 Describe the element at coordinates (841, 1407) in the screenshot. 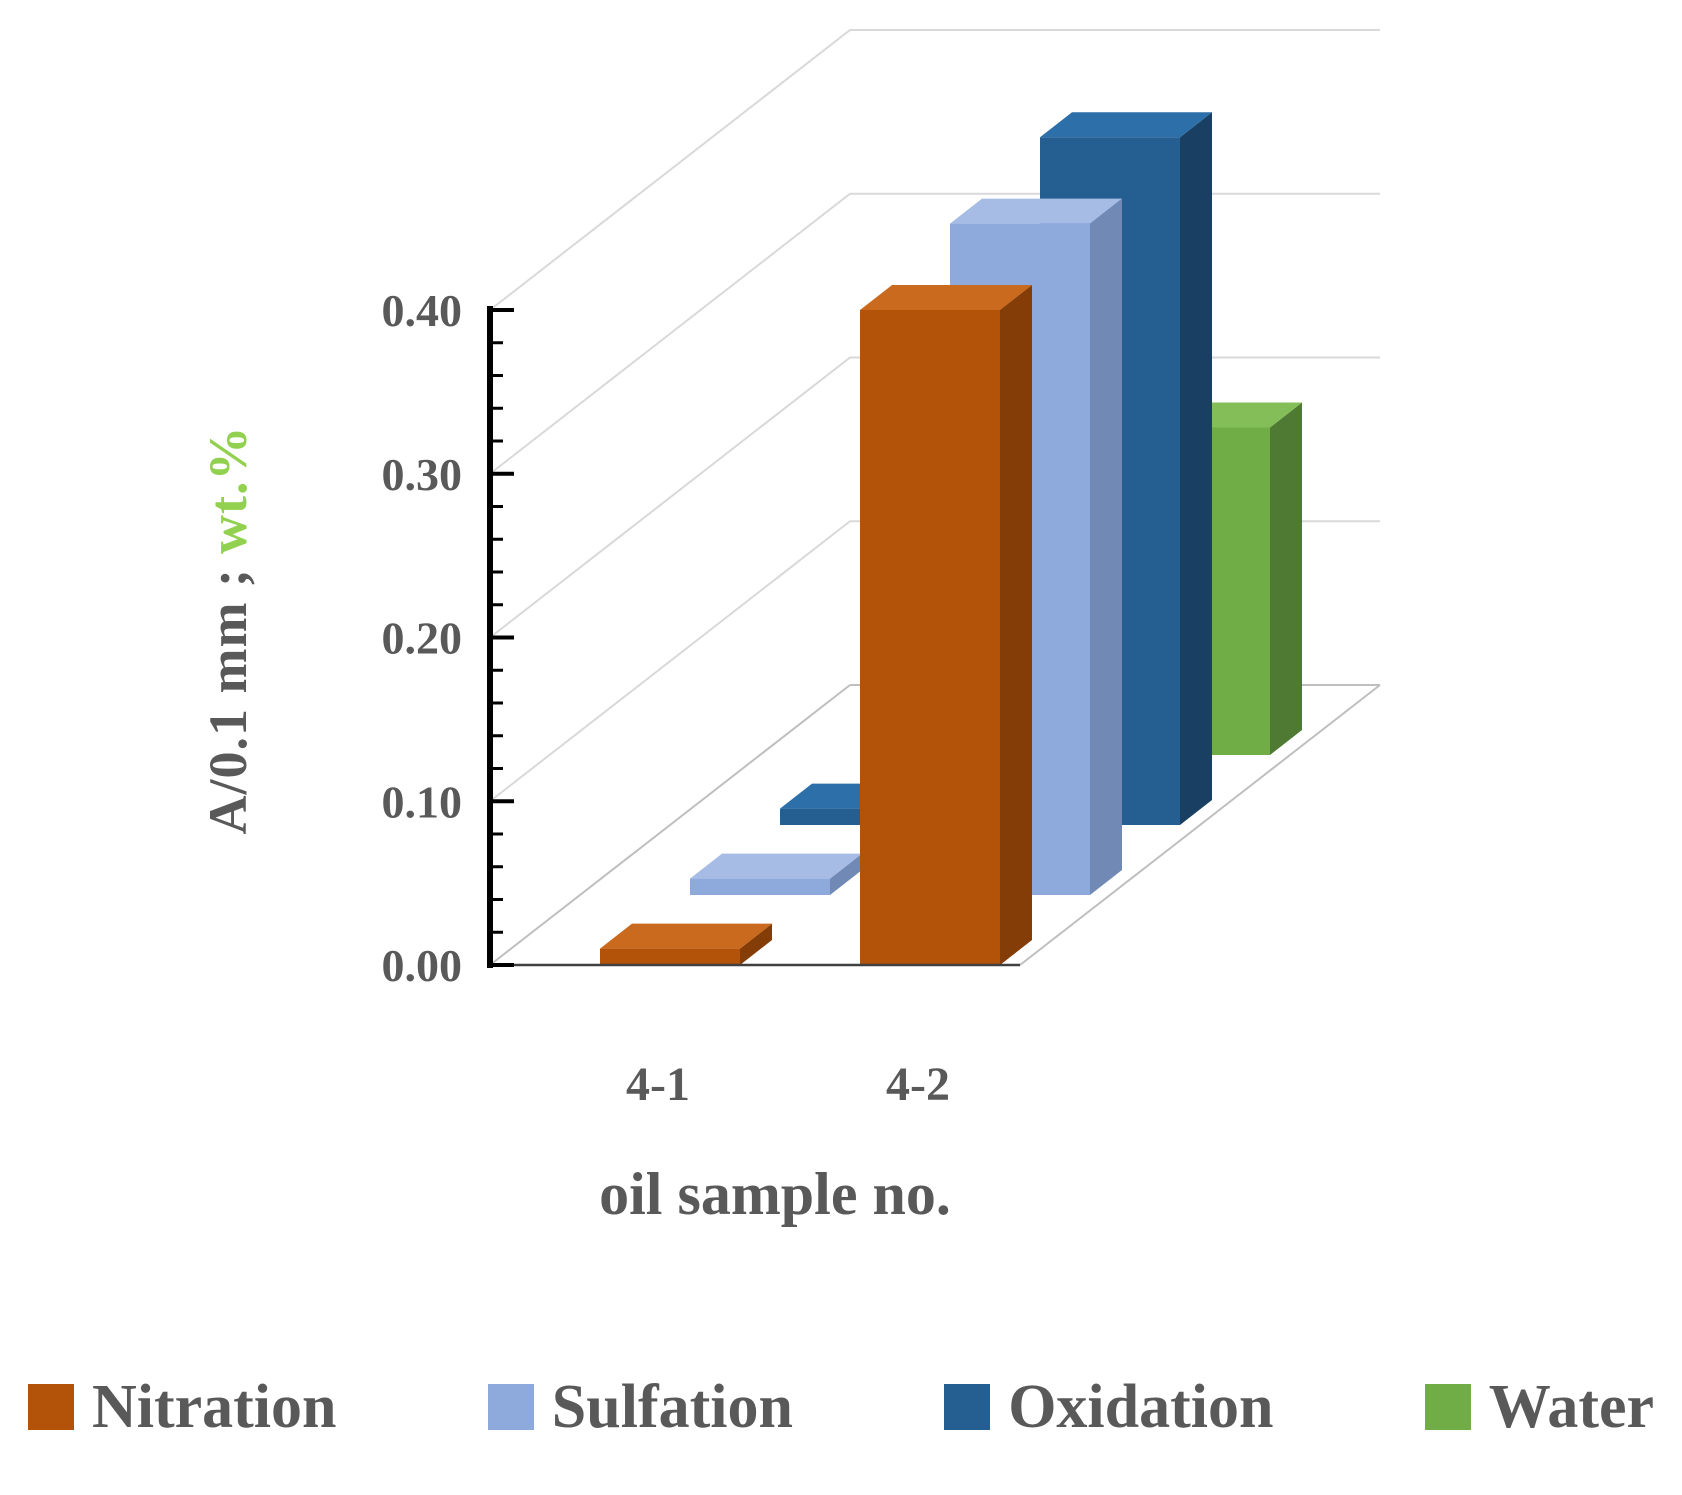

I see `legend: Nitration Sulfation Oxidation Water` at that location.